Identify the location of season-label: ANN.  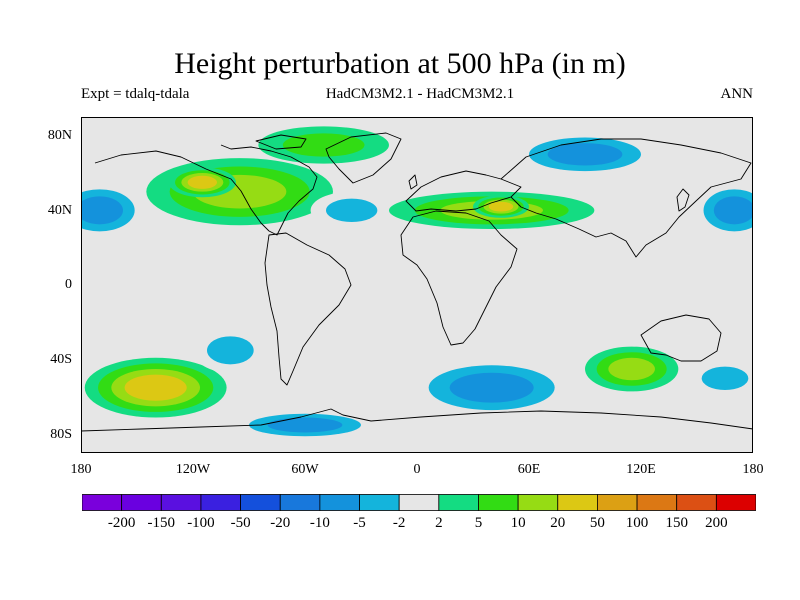
(737, 94).